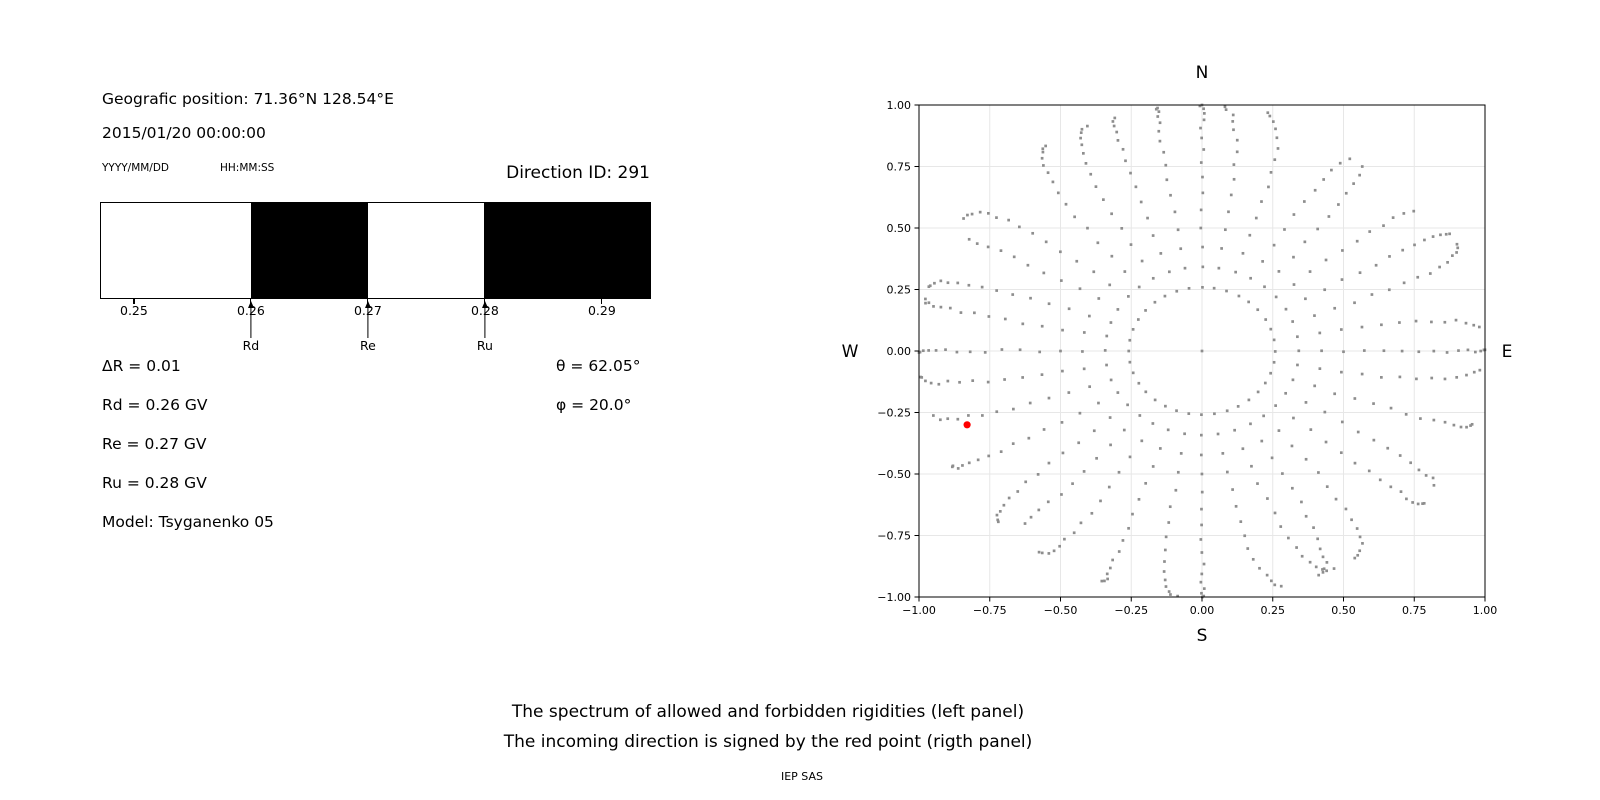  Describe the element at coordinates (188, 522) in the screenshot. I see `model-name: Model: Tsyganenko 05` at that location.